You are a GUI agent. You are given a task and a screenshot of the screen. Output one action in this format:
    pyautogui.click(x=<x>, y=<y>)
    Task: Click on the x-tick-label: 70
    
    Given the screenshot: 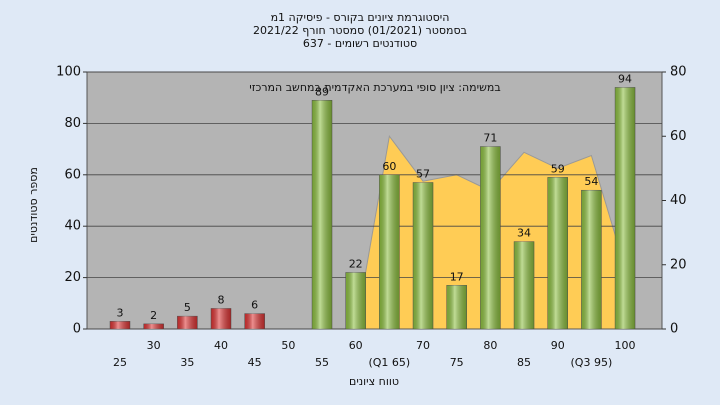 What is the action you would take?
    pyautogui.click(x=423, y=345)
    